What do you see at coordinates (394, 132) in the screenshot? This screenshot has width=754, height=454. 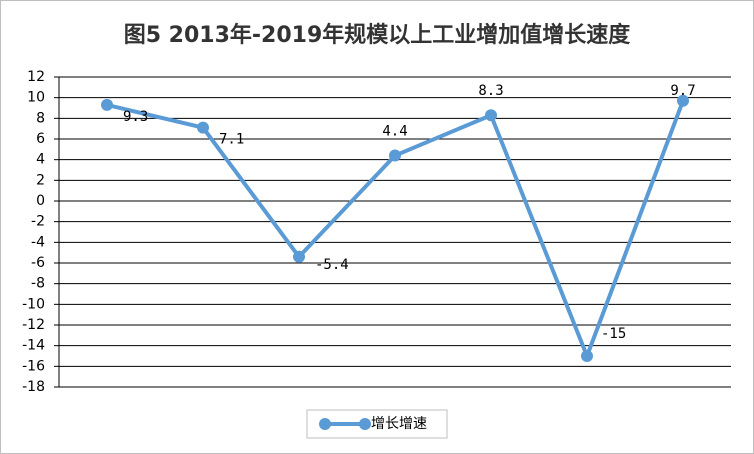 I see `data-label: 4.4` at bounding box center [394, 132].